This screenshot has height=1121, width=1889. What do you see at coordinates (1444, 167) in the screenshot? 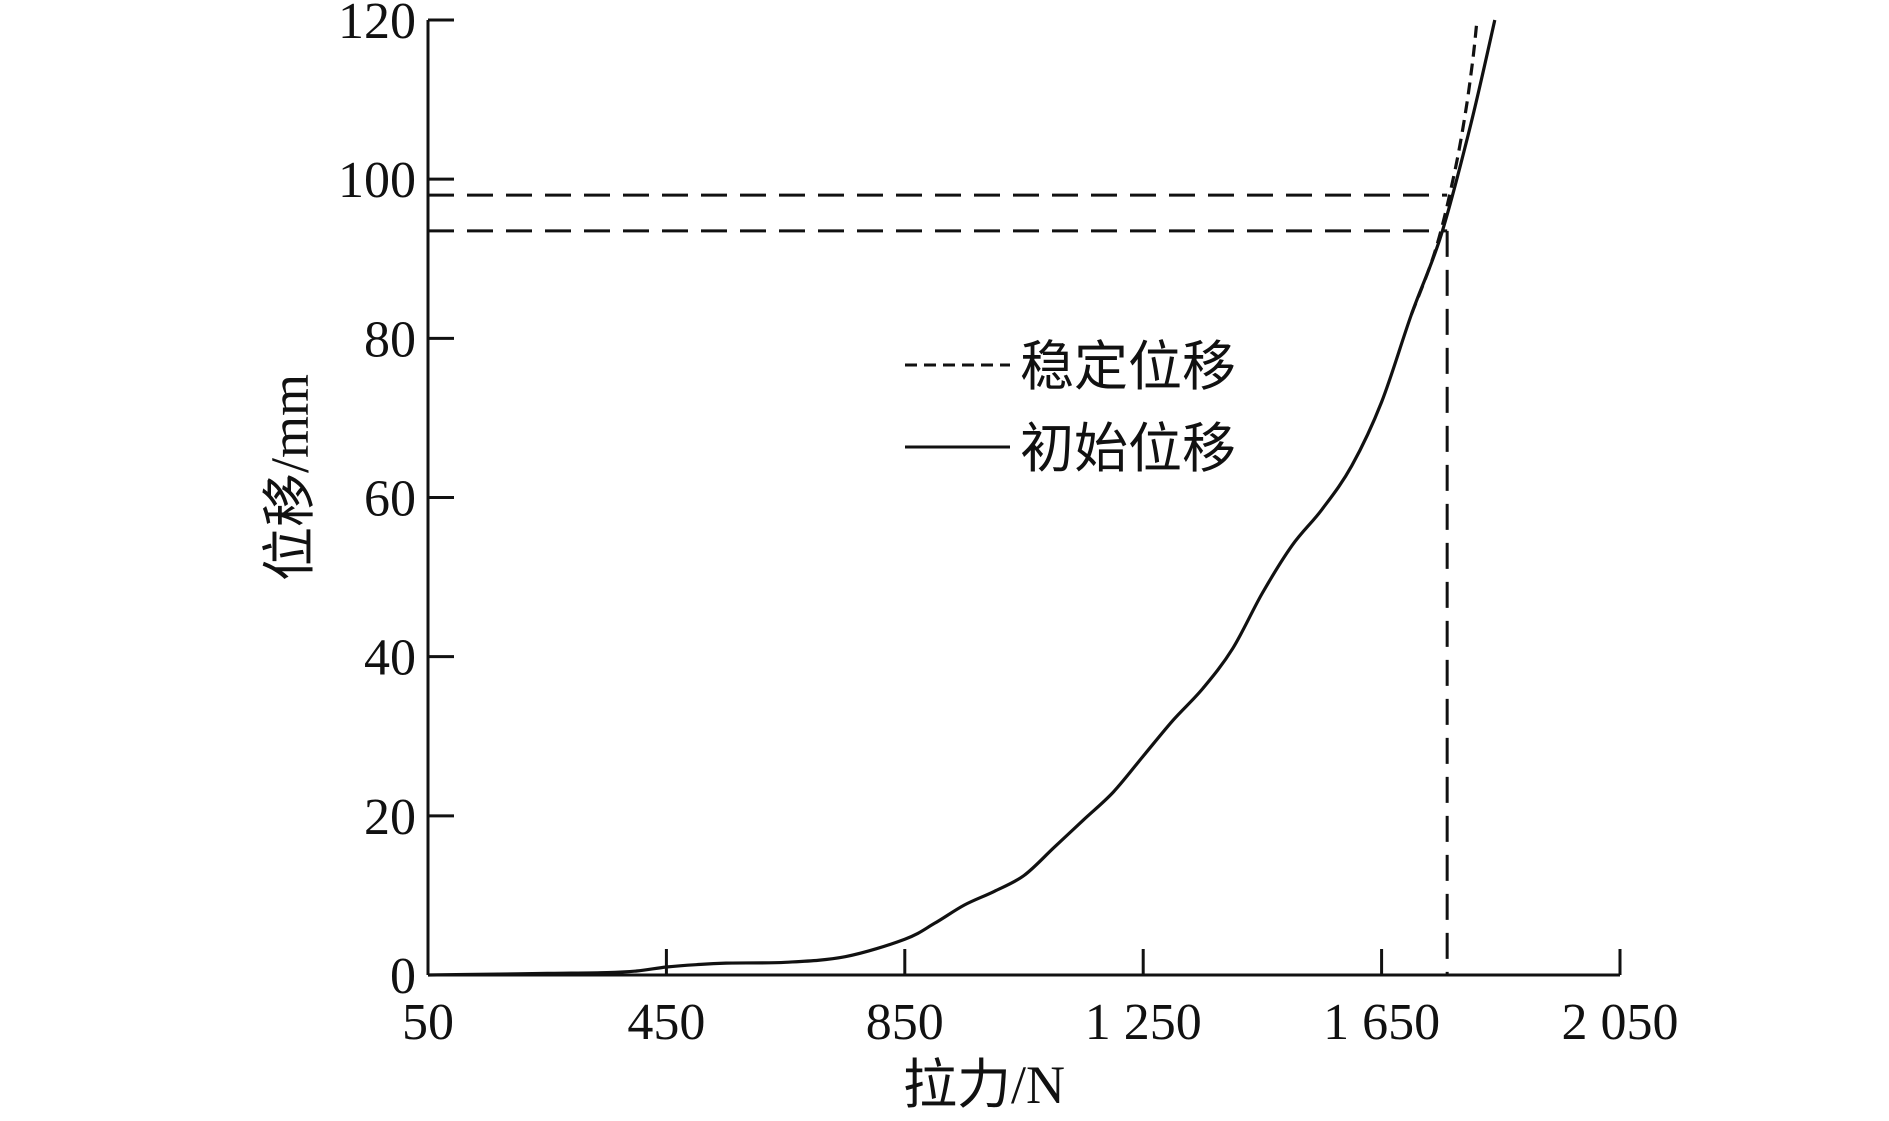
I see `series-line-stable` at bounding box center [1444, 167].